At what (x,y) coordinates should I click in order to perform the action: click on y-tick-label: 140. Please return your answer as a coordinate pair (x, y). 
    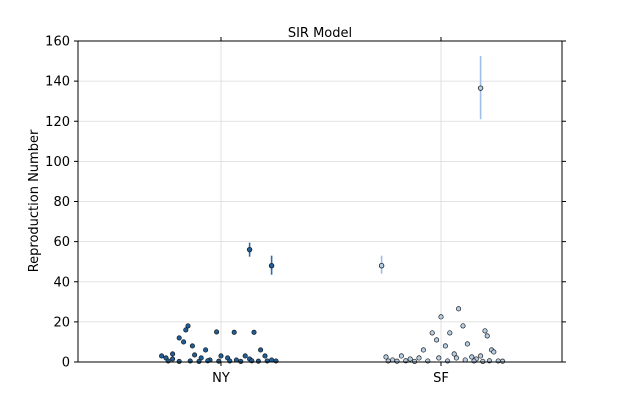
    Looking at the image, I should click on (57, 82).